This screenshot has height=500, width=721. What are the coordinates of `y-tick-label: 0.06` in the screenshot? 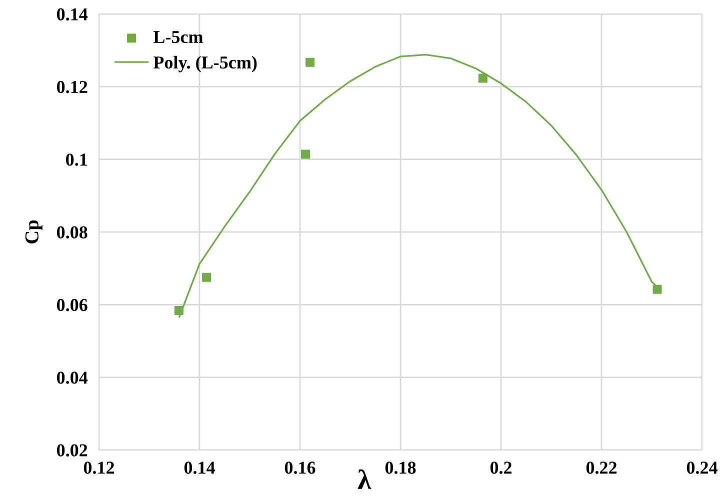 It's located at (72, 305).